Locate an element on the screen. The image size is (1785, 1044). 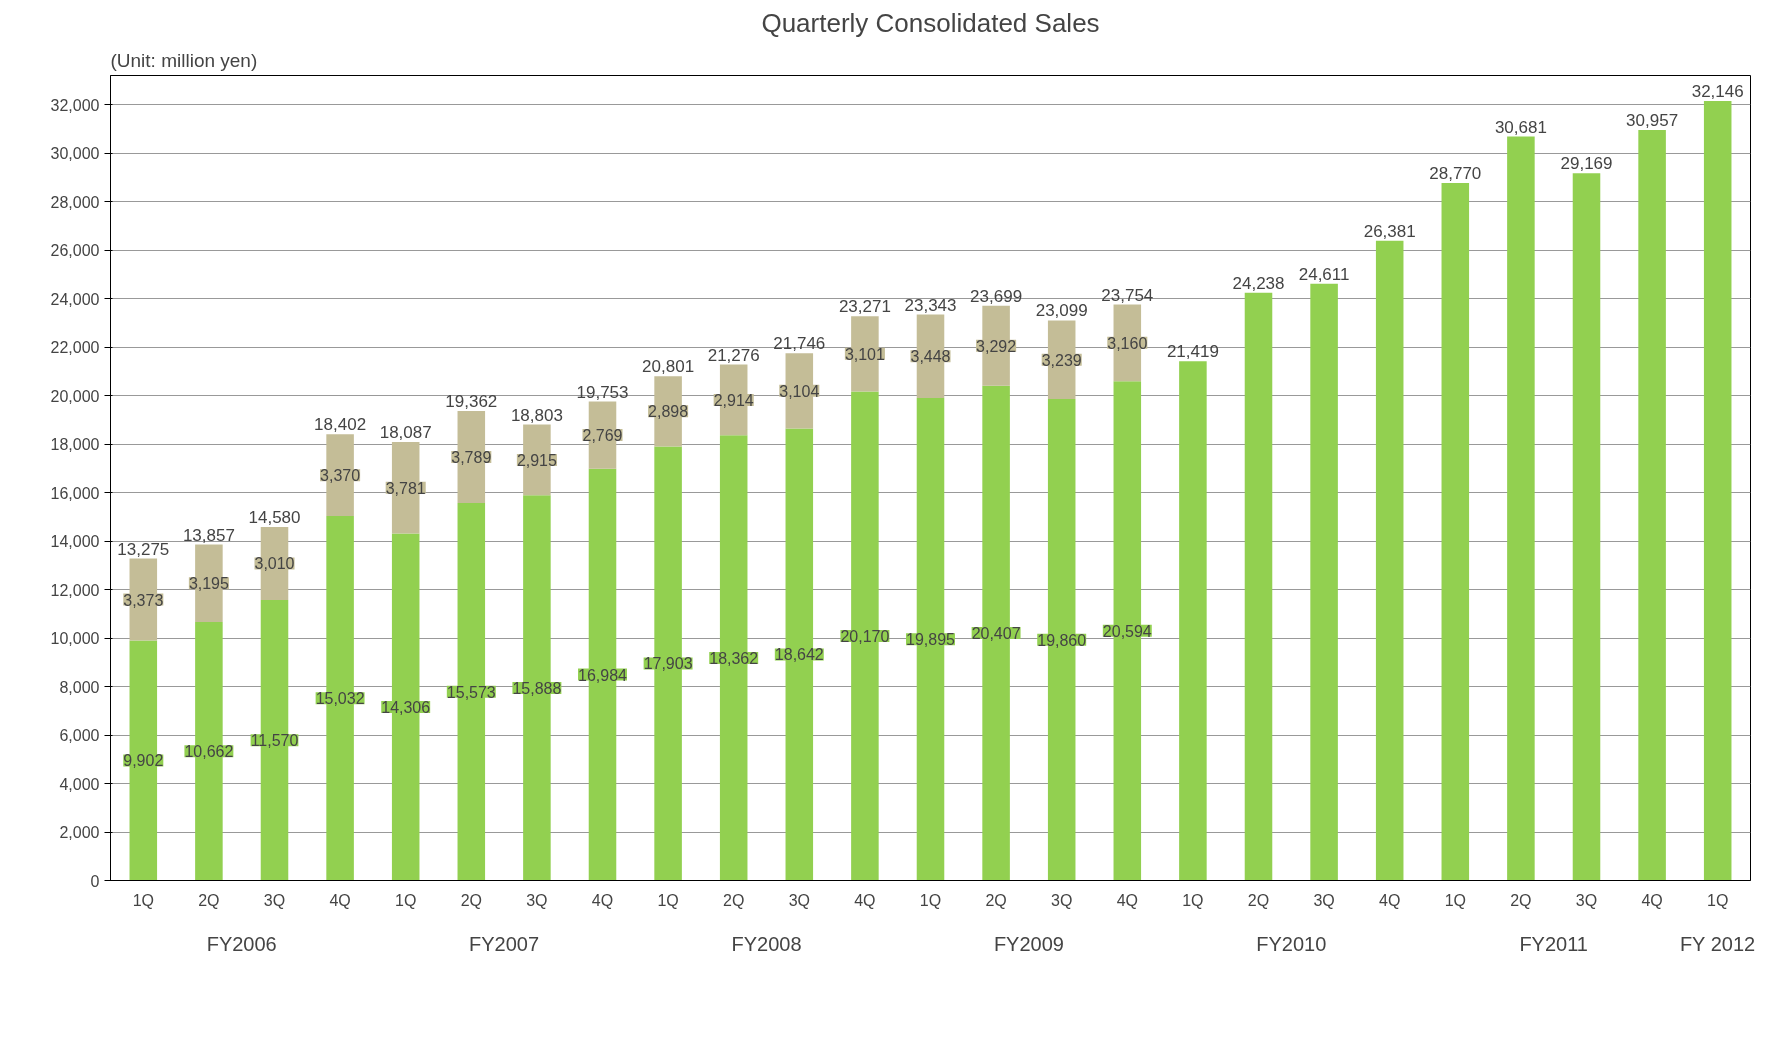
total-label: 13,275 is located at coordinates (143, 549).